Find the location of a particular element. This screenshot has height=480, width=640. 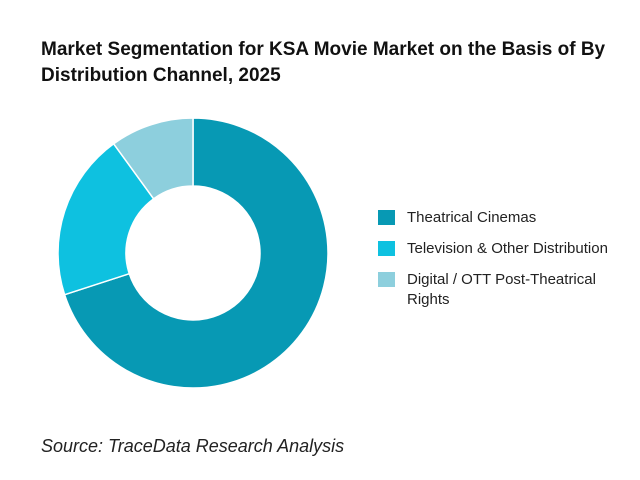

legend-label-digital: Digital / OTT Post-Theatrical Rights is located at coordinates (501, 289).